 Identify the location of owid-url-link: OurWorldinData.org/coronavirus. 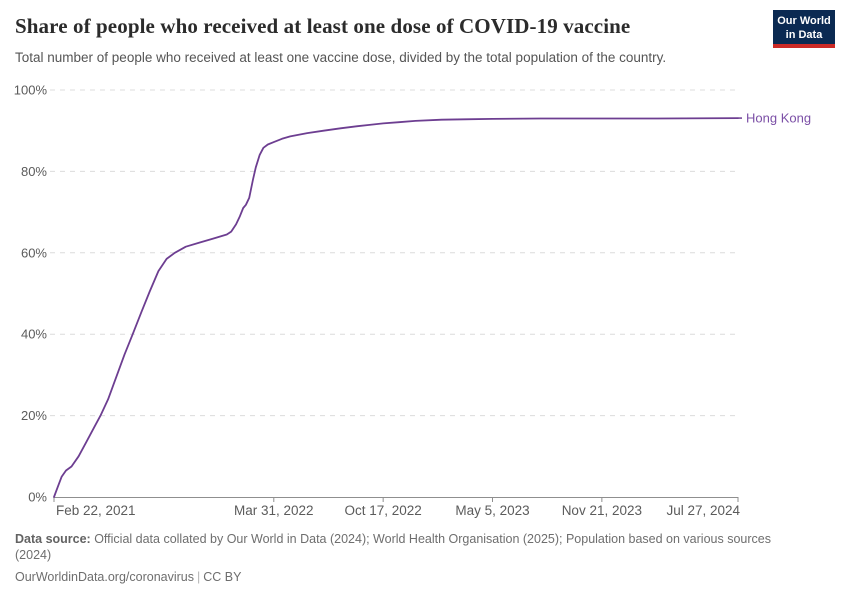
(105, 576).